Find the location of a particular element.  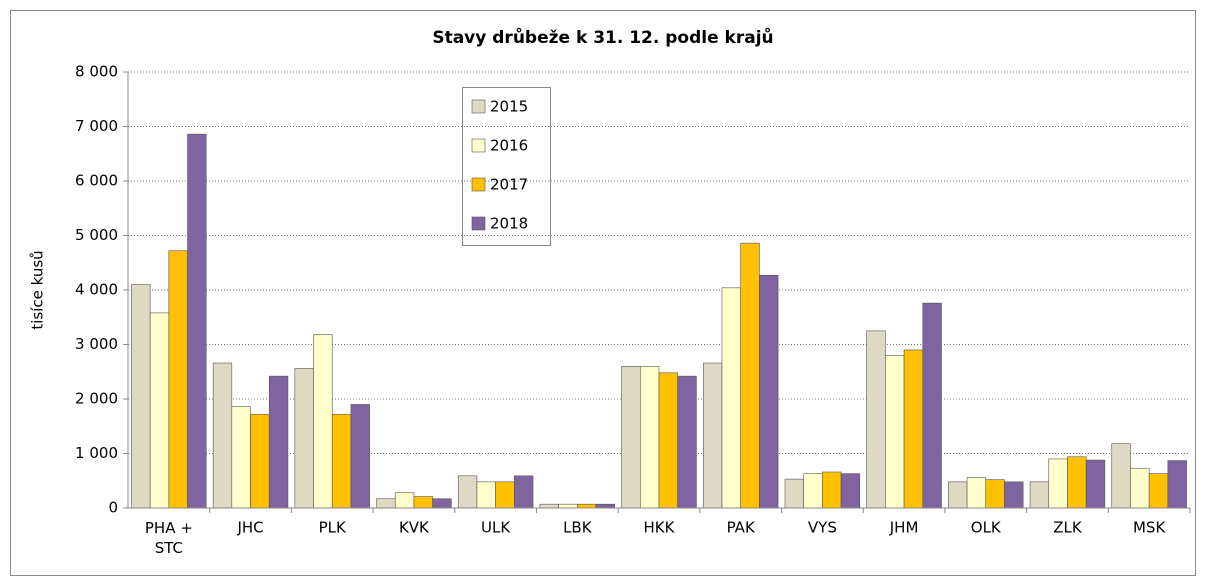

x-tick-label: MSK is located at coordinates (1149, 528).